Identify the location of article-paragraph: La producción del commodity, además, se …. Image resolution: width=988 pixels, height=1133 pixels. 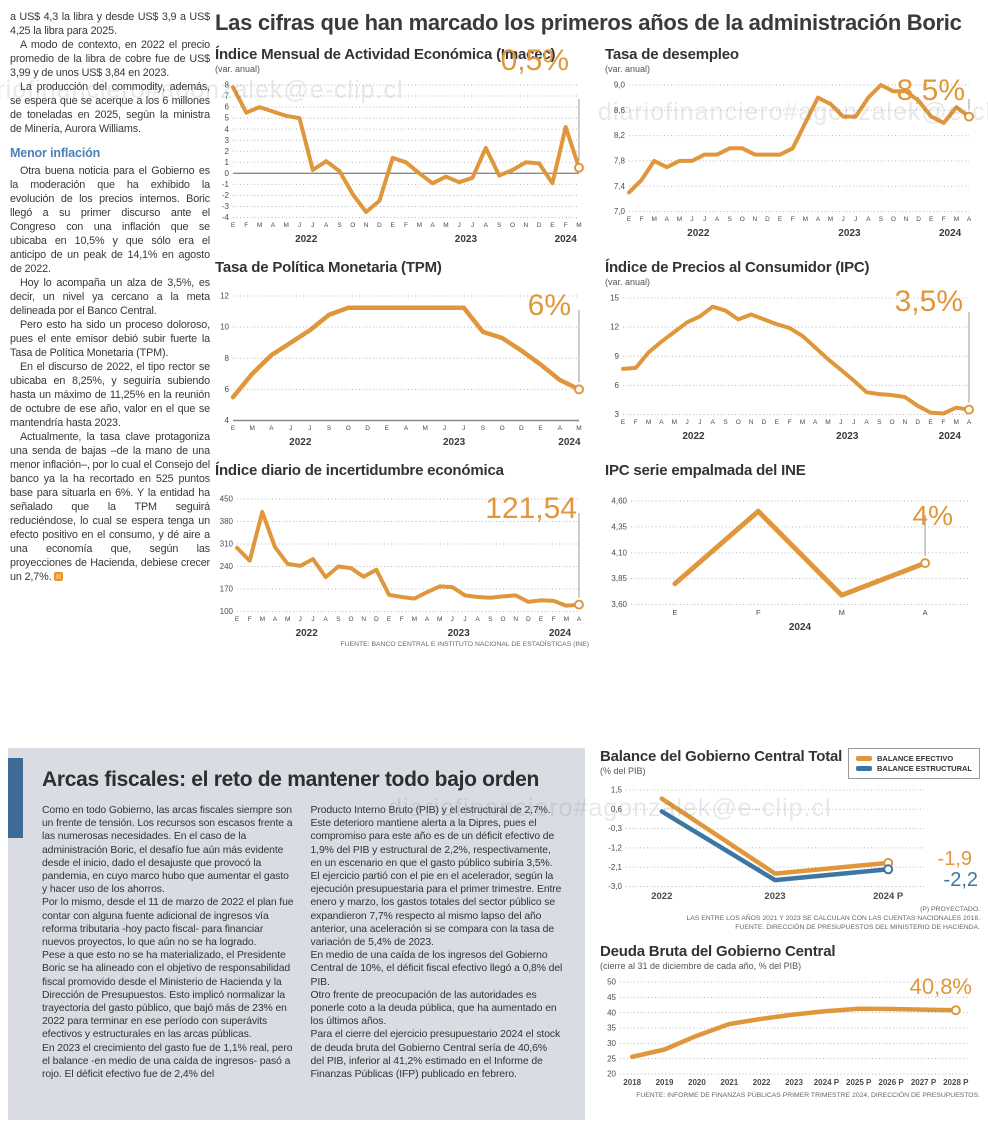
(110, 108).